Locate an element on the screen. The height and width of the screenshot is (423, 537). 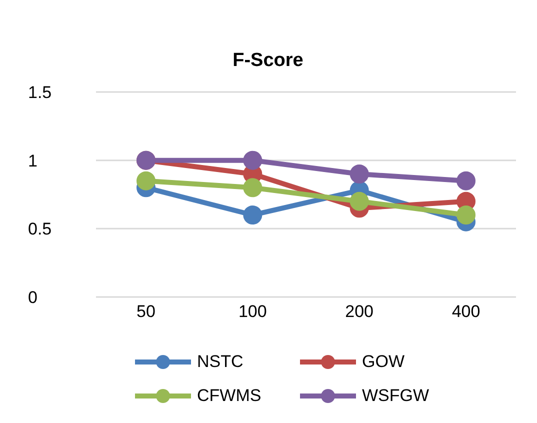
y-tick-label: 1 is located at coordinates (33, 160).